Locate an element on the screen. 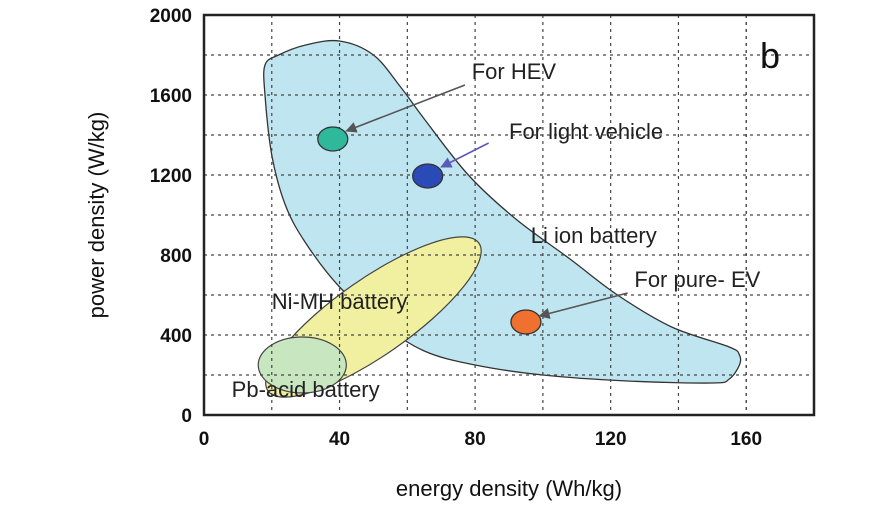 This screenshot has width=879, height=521. annotation-for-light-vehicle: For light vehicle is located at coordinates (586, 131).